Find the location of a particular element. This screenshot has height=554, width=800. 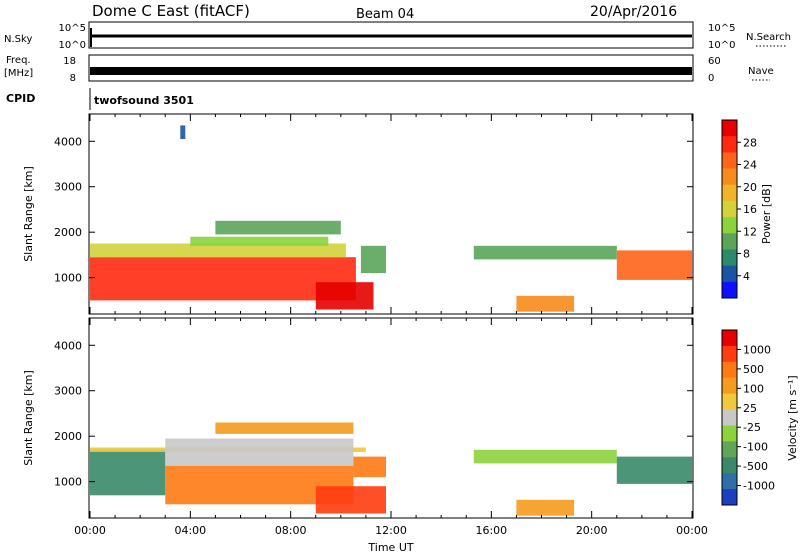

nsearch-label: N.Search is located at coordinates (768, 37).